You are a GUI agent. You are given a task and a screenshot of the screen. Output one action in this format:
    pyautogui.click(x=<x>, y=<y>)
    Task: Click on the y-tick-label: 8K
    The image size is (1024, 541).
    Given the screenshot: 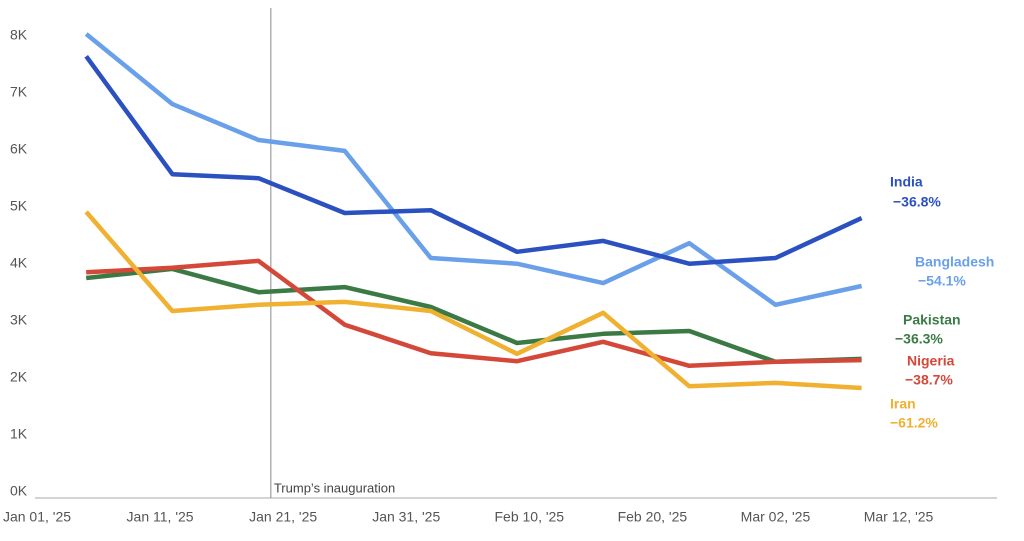 What is the action you would take?
    pyautogui.click(x=19, y=35)
    